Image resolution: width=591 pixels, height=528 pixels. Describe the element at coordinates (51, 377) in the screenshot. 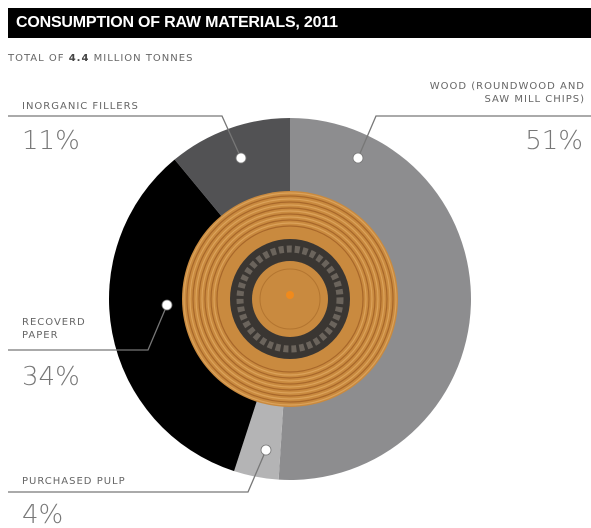

I see `value-label: 34%` at that location.